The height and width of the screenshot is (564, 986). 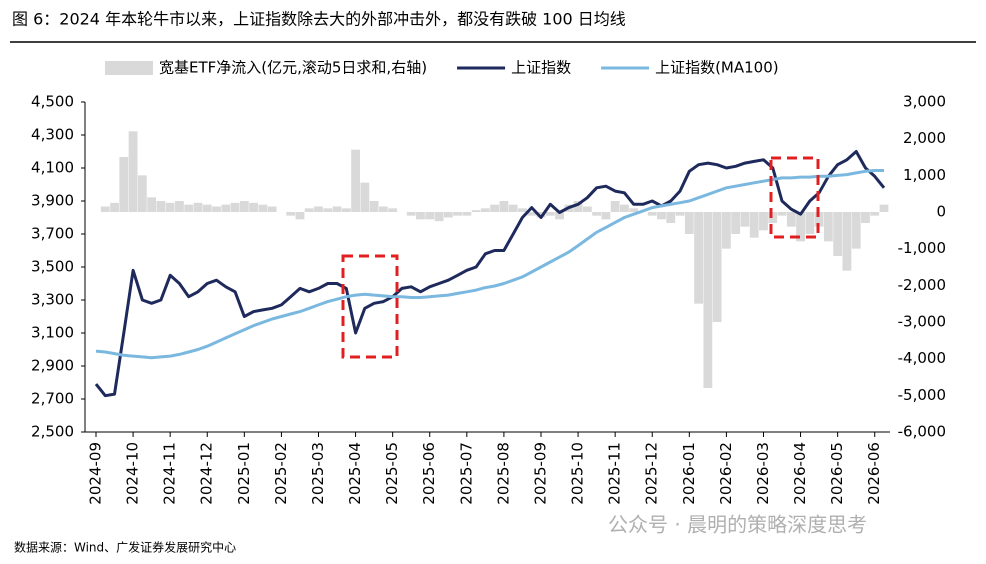 I want to click on x-tick-label: 2024-12, so click(x=207, y=473).